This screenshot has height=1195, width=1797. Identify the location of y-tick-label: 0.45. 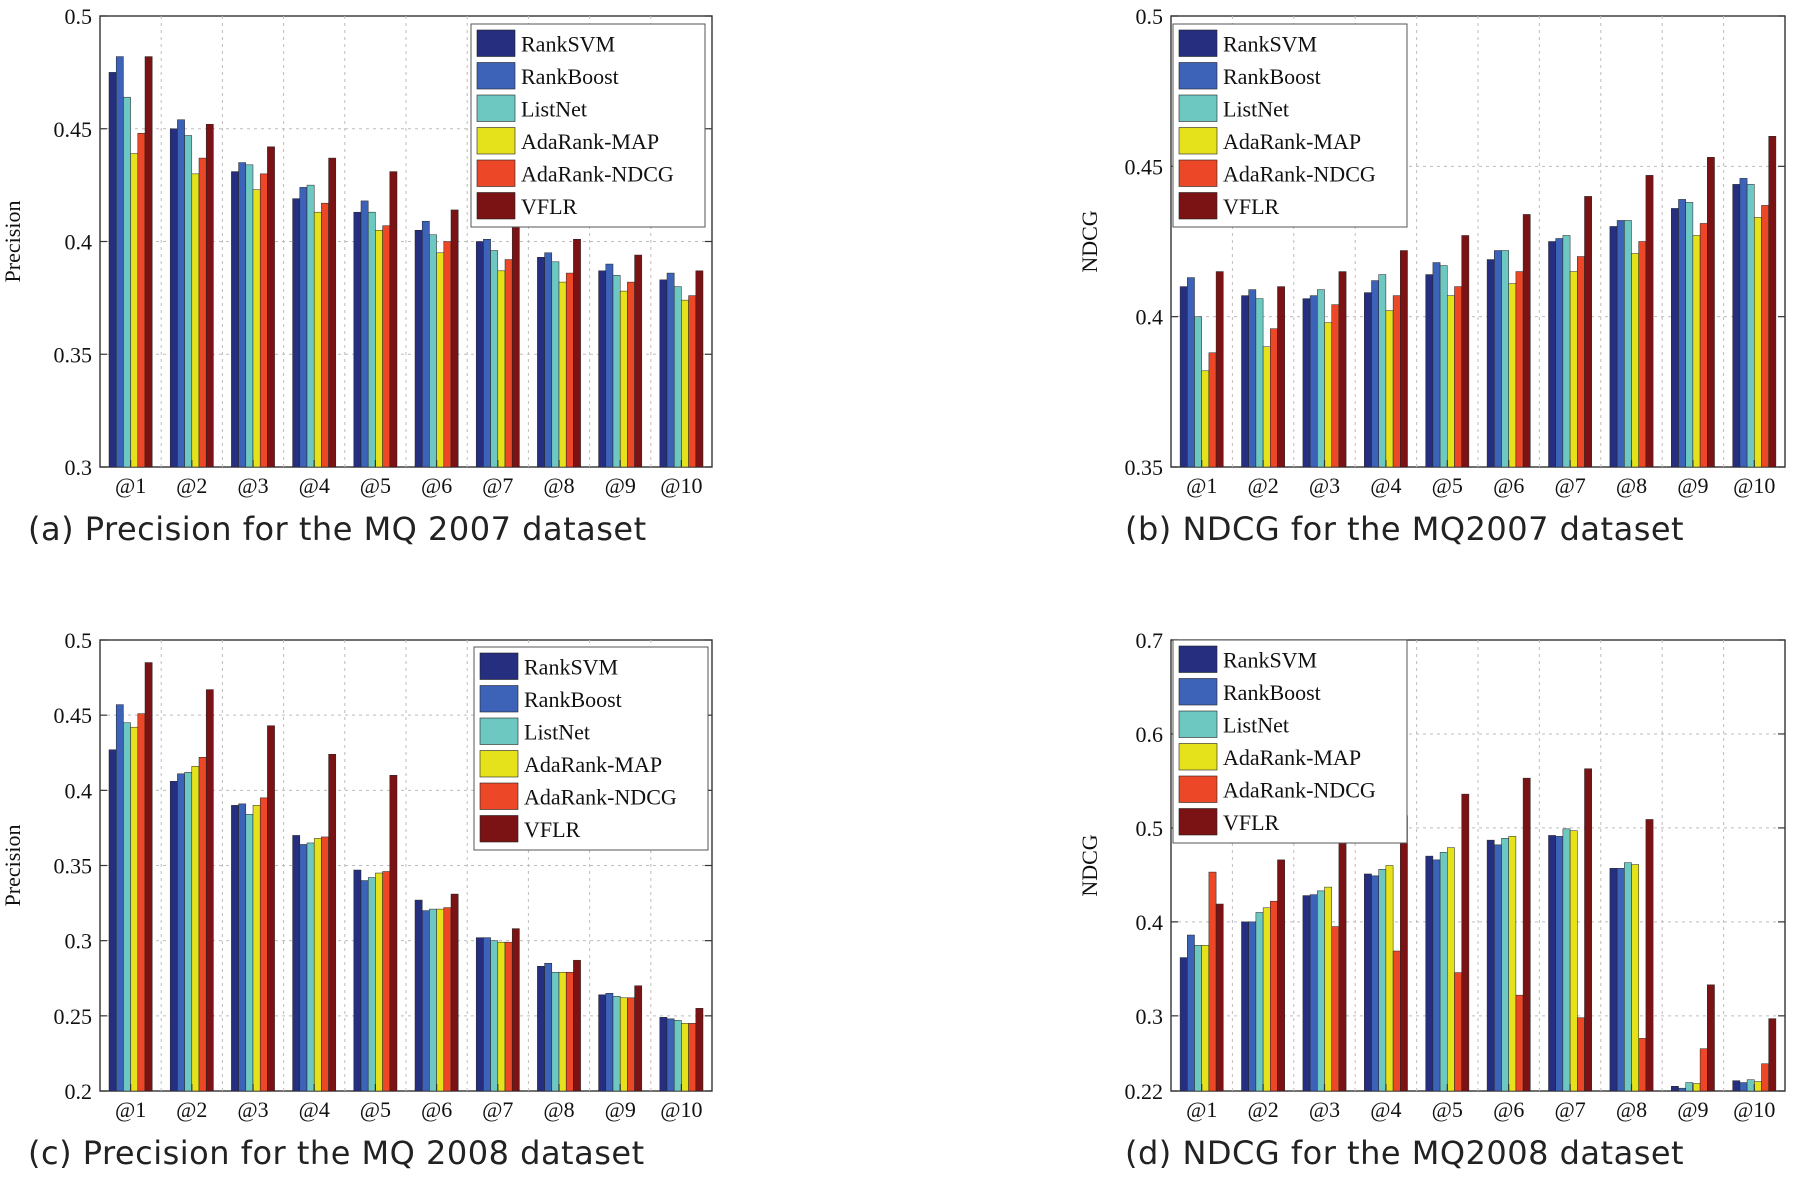
(73, 715).